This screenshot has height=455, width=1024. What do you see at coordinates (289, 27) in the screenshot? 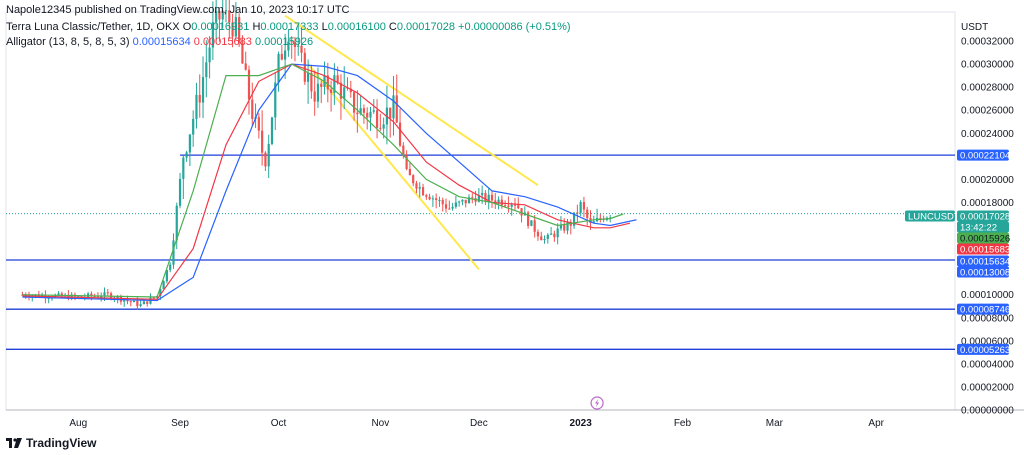
I see `ohlc-high: 0.00017333` at bounding box center [289, 27].